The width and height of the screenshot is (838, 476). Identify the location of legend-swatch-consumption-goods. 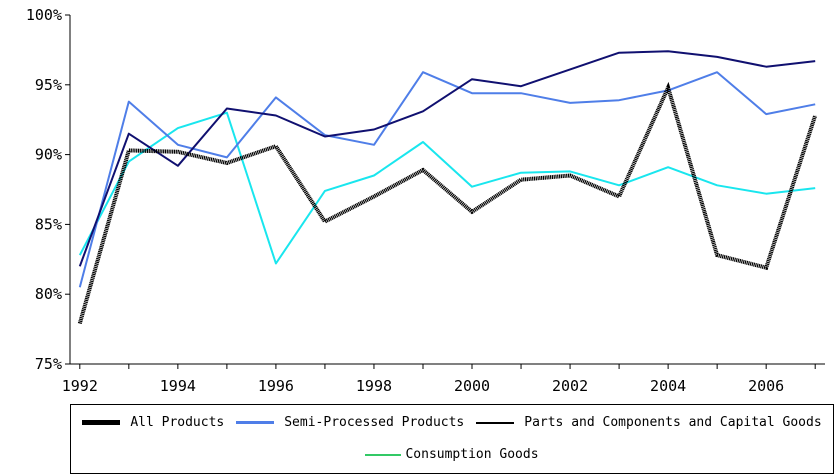
(383, 454).